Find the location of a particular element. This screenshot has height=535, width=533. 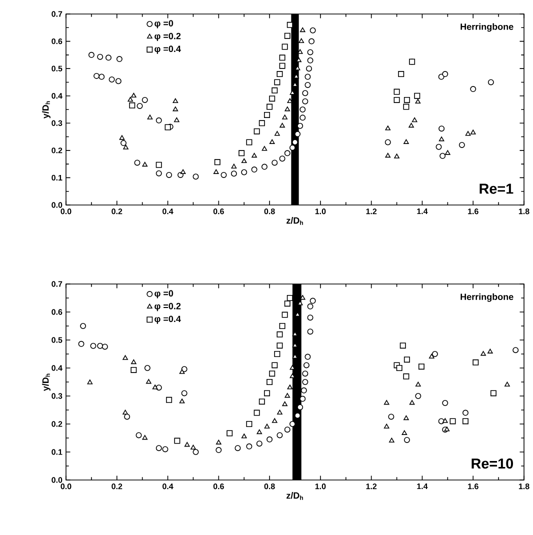

y-tick-label: 0.5 is located at coordinates (57, 340).